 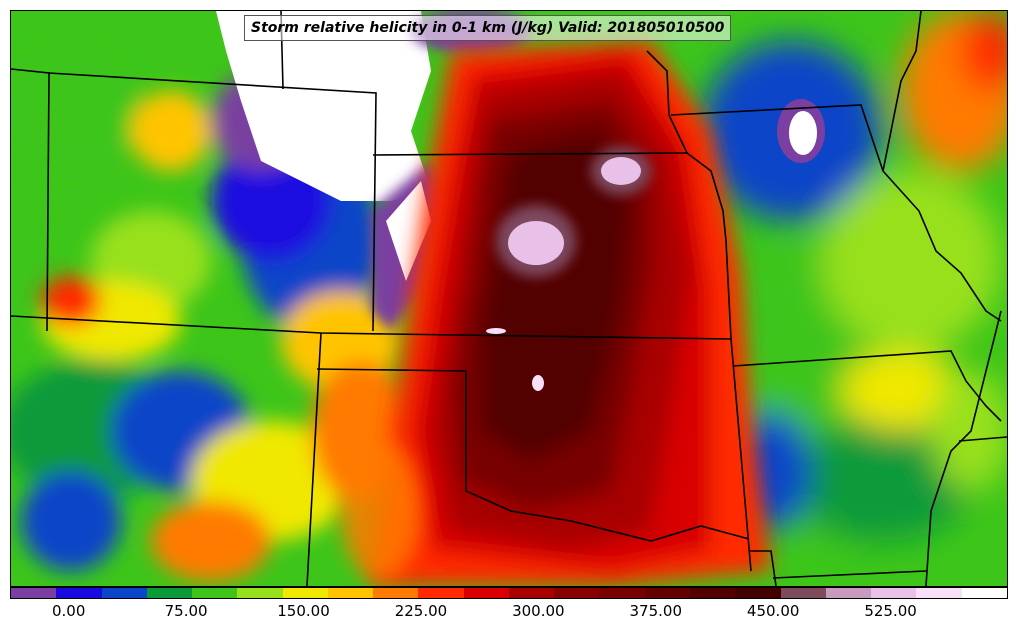 What do you see at coordinates (421, 611) in the screenshot?
I see `colorbar-tick-label: 225.00` at bounding box center [421, 611].